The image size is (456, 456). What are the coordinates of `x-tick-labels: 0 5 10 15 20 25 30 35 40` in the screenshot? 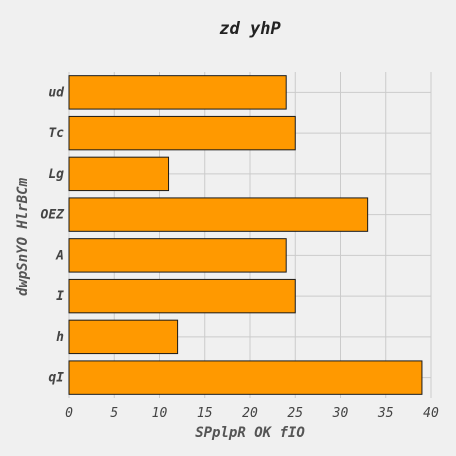 It's located at (252, 413).